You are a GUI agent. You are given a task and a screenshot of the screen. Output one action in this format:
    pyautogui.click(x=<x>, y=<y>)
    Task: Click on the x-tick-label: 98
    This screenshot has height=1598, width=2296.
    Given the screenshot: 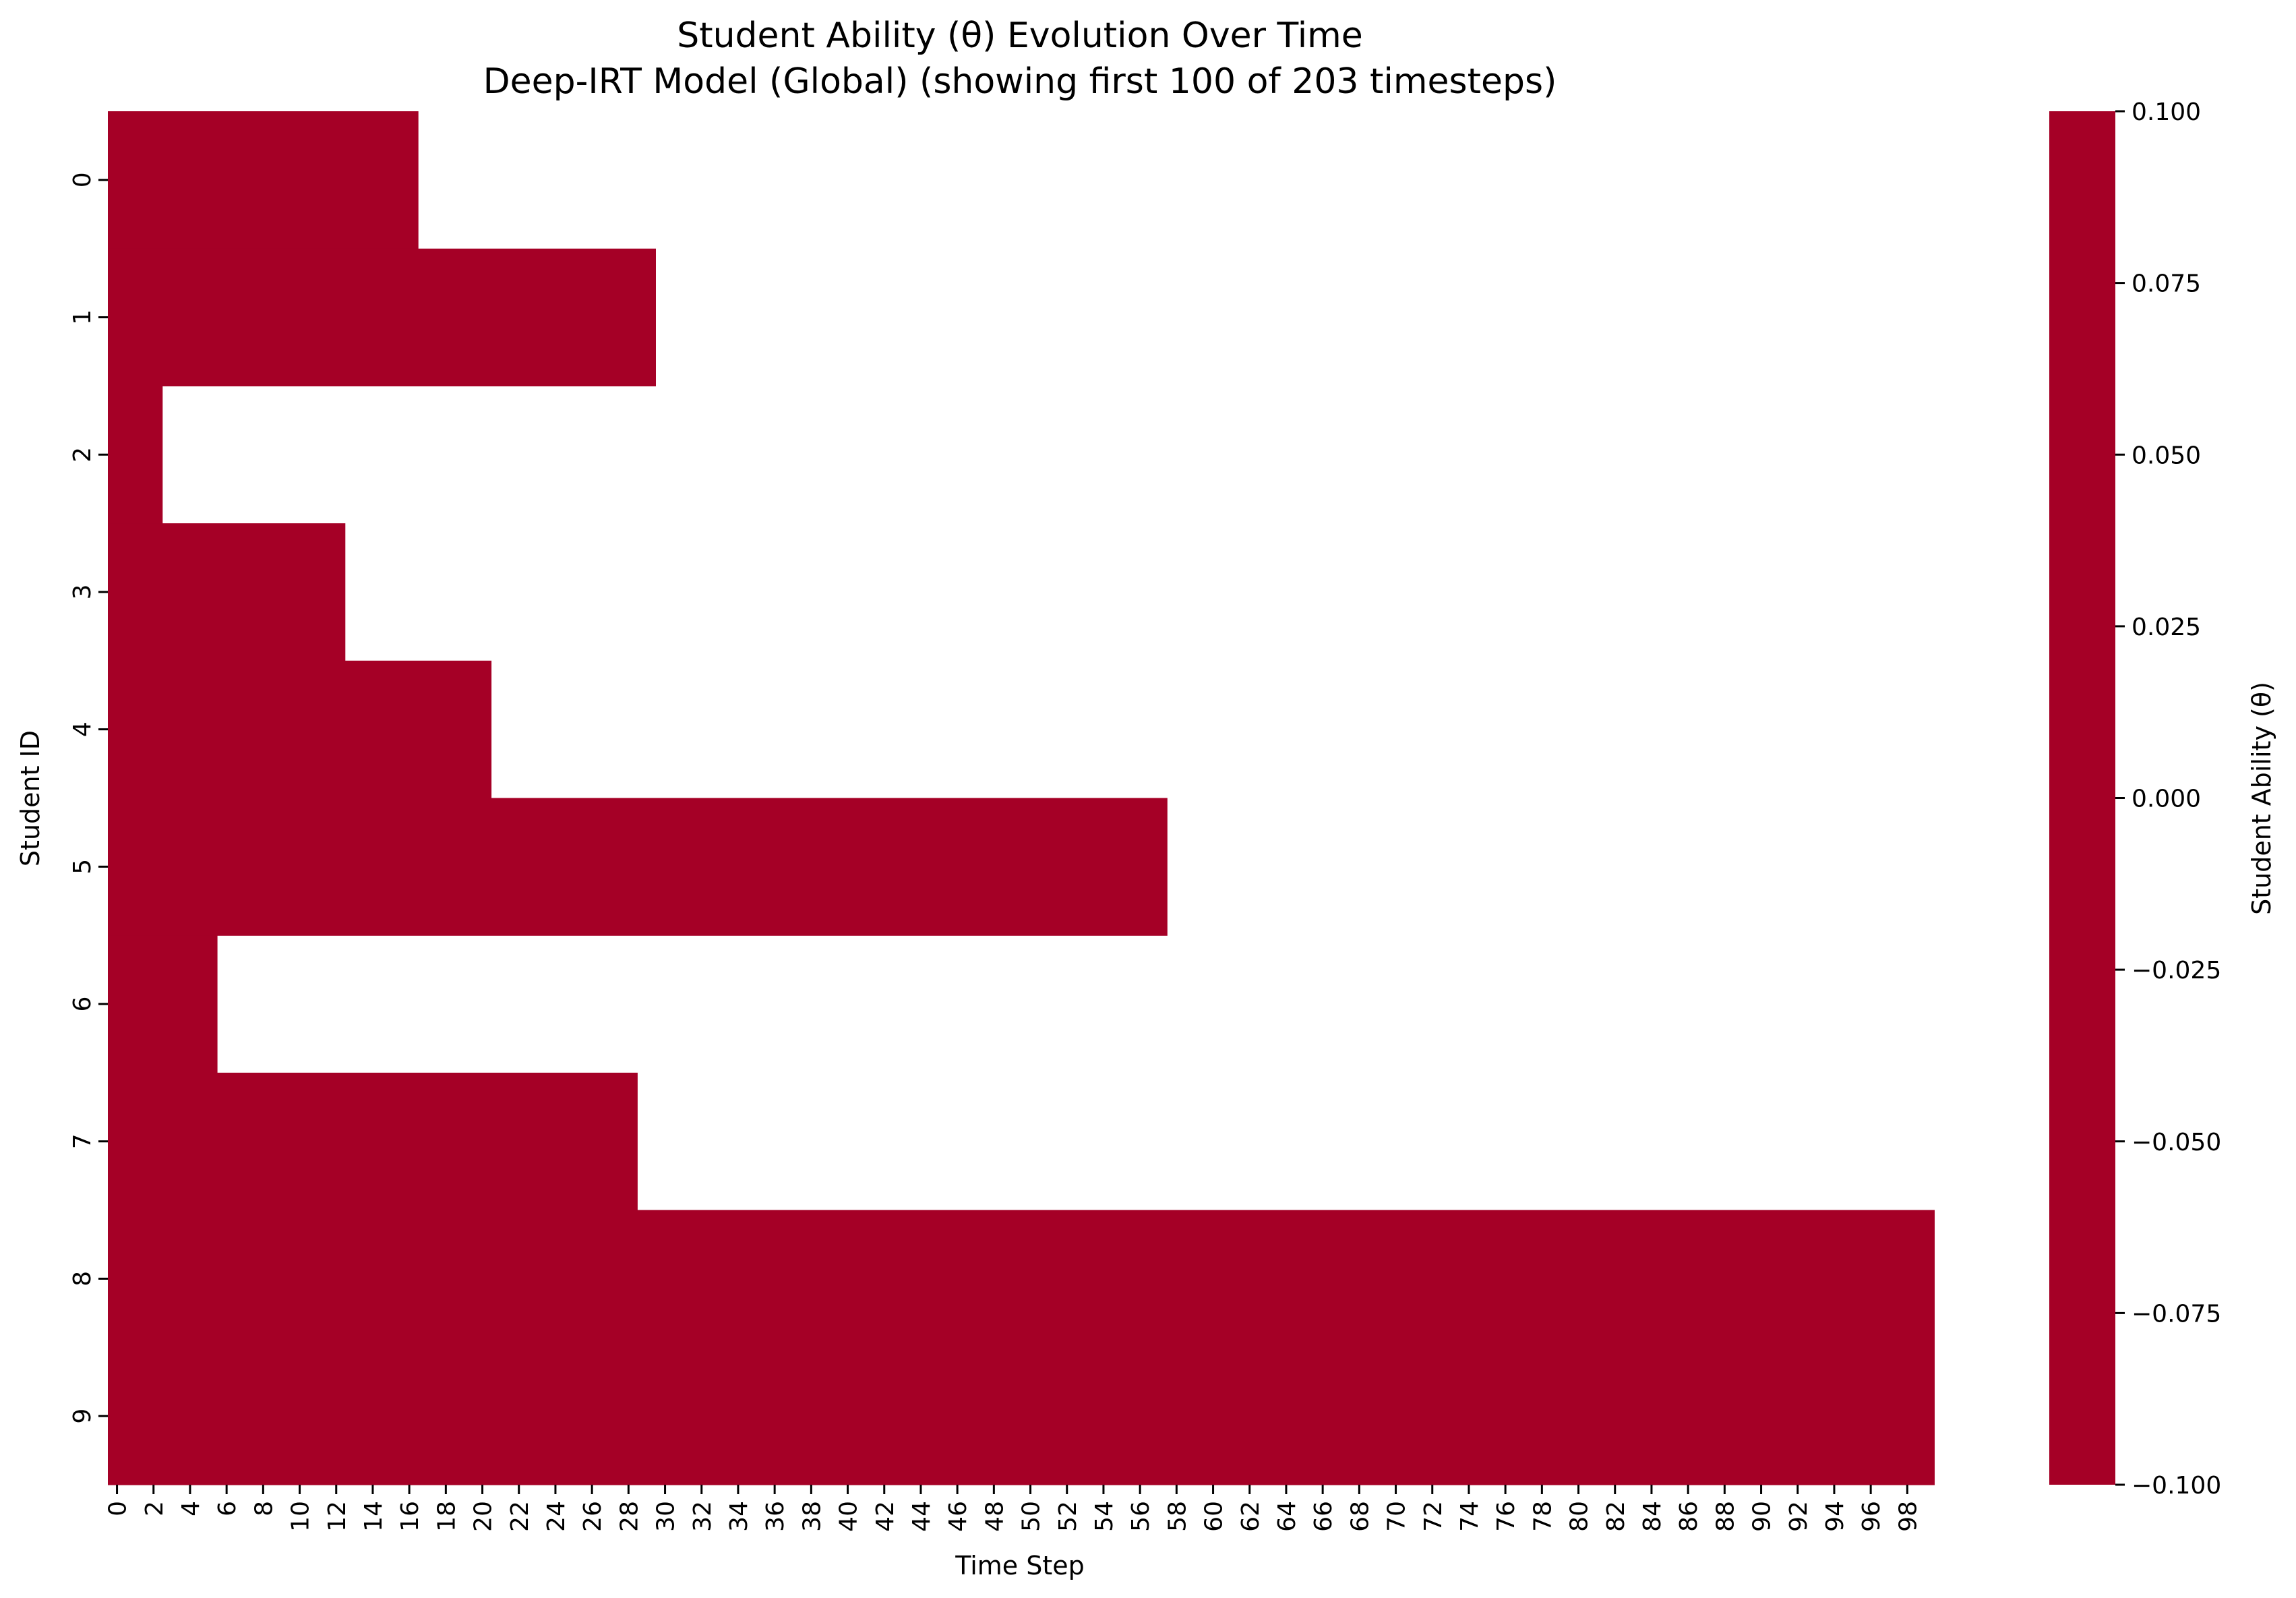 What is the action you would take?
    pyautogui.click(x=1908, y=1516)
    